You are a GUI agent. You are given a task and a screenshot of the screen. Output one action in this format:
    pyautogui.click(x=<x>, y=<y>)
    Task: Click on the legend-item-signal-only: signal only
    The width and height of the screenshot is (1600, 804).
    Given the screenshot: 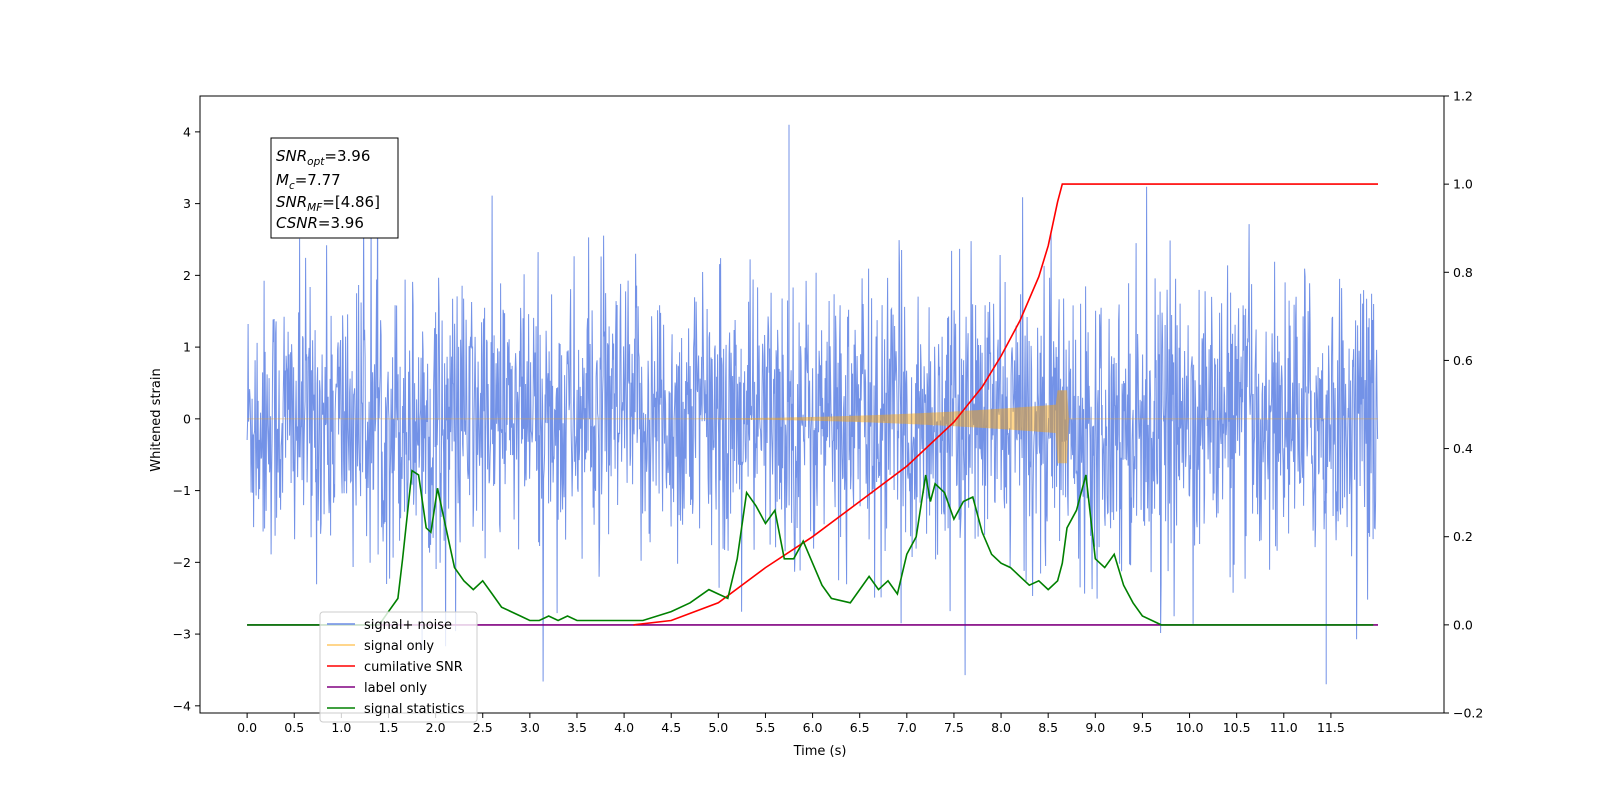 What is the action you would take?
    pyautogui.click(x=380, y=646)
    